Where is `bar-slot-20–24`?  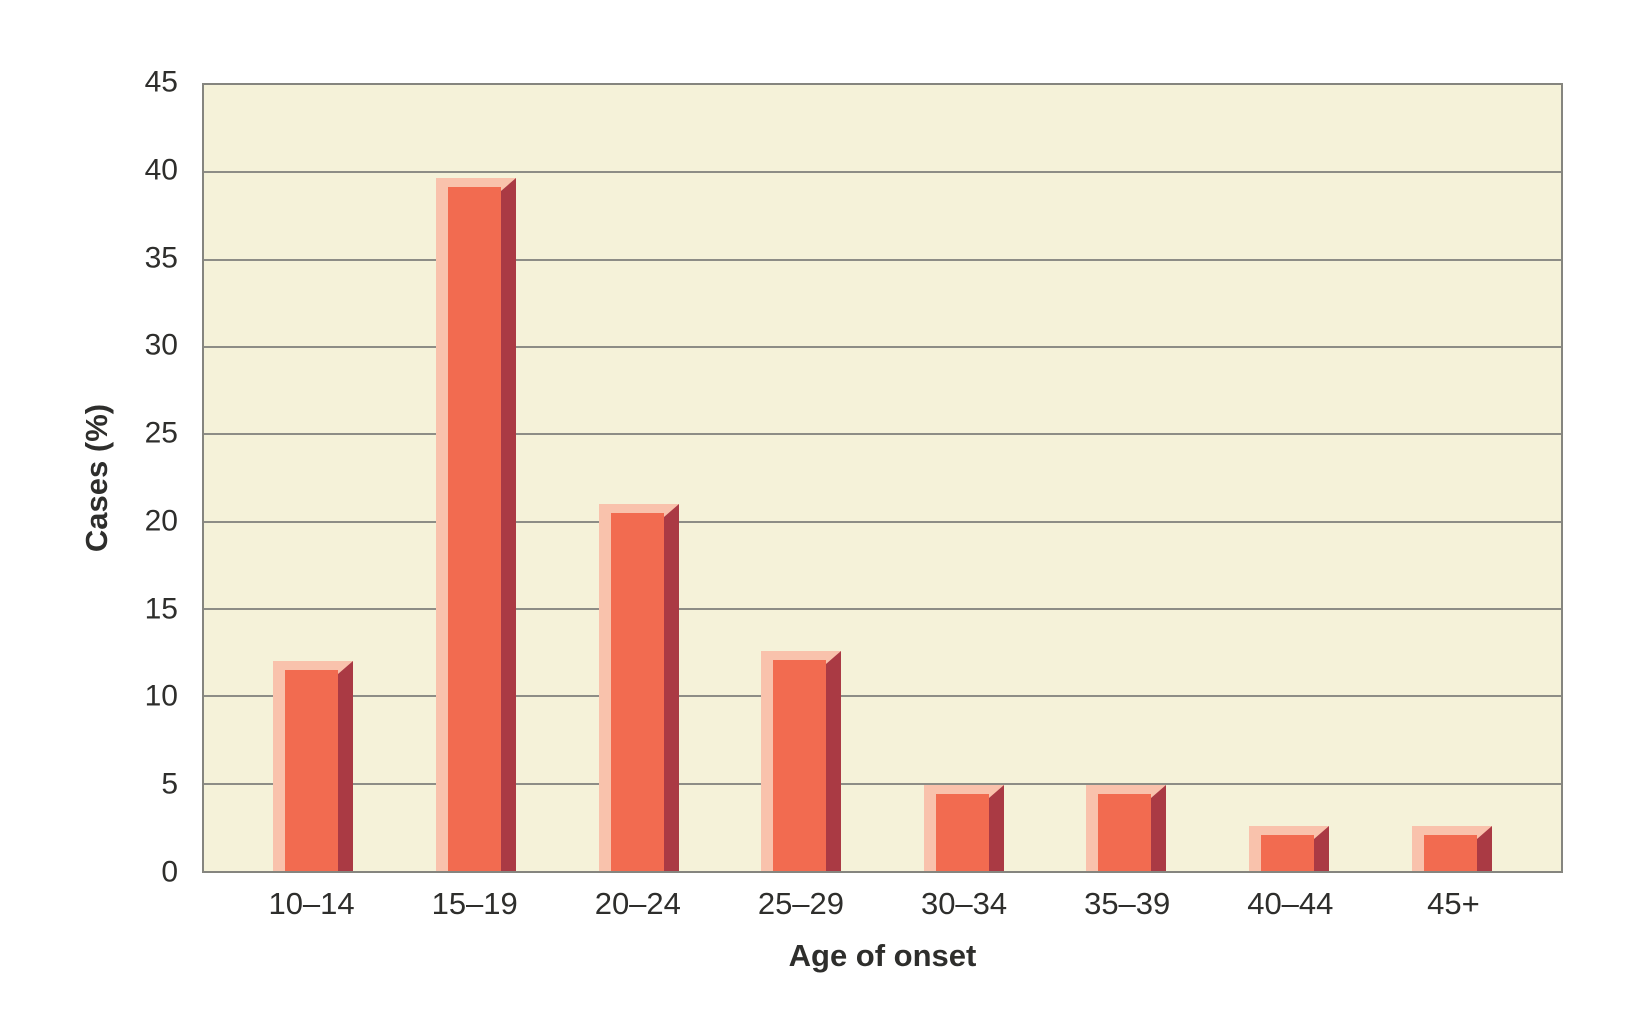 bar-slot-20–24 is located at coordinates (638, 478).